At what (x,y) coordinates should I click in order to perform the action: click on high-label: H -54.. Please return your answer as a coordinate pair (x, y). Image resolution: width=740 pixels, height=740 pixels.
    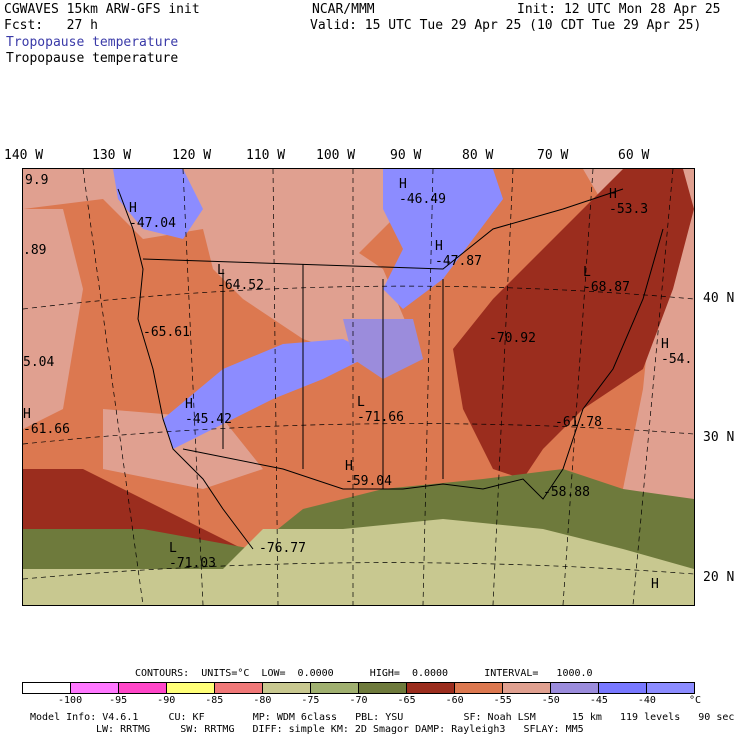
    Looking at the image, I should click on (677, 352).